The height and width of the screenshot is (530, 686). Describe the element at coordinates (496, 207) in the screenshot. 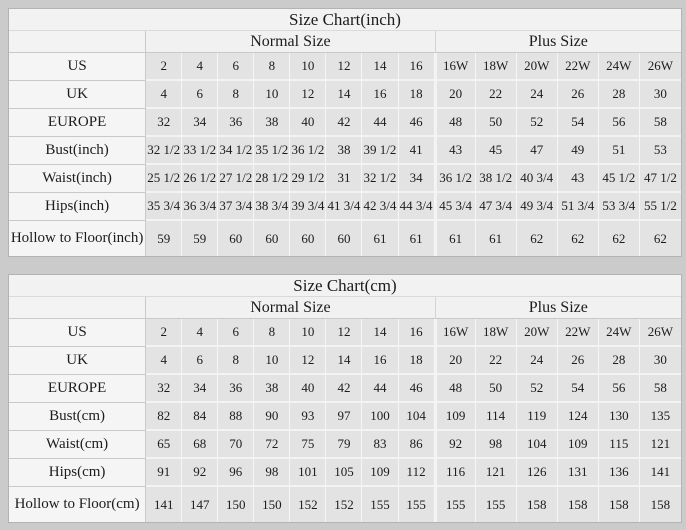

I see `size-cell: 47 3/4` at that location.